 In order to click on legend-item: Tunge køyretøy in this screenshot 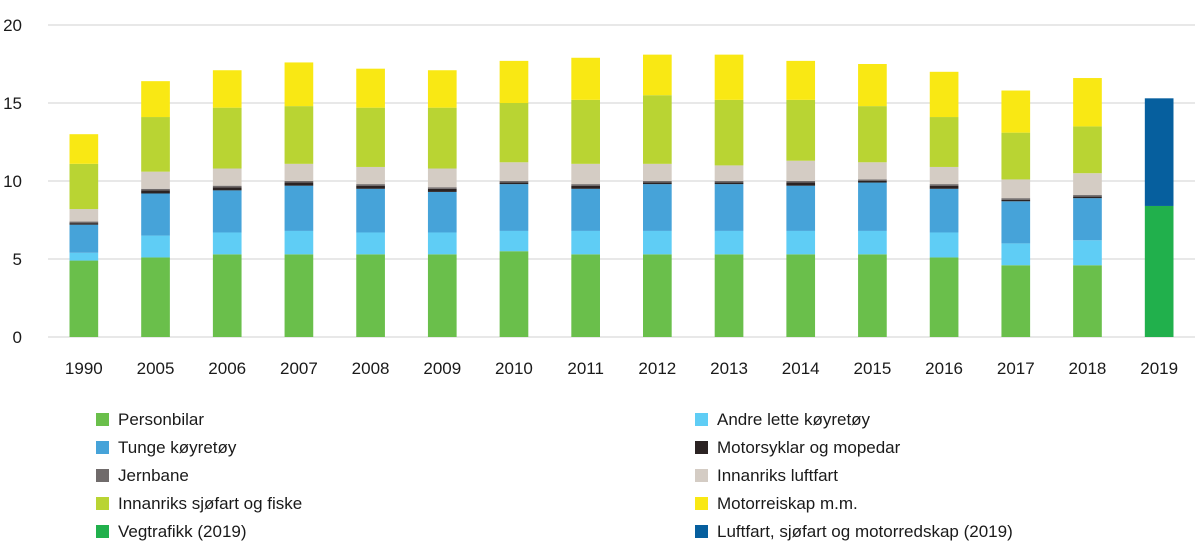, I will do `click(166, 447)`.